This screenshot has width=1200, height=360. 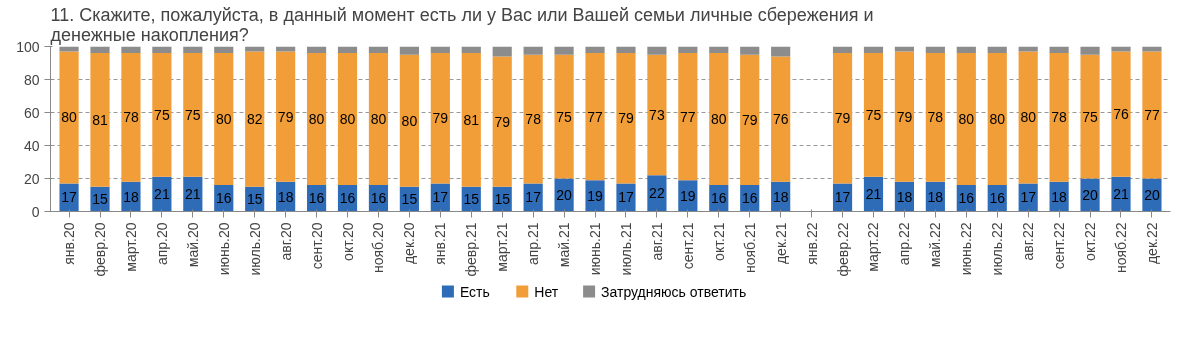 I want to click on data-label: 73, so click(x=657, y=114).